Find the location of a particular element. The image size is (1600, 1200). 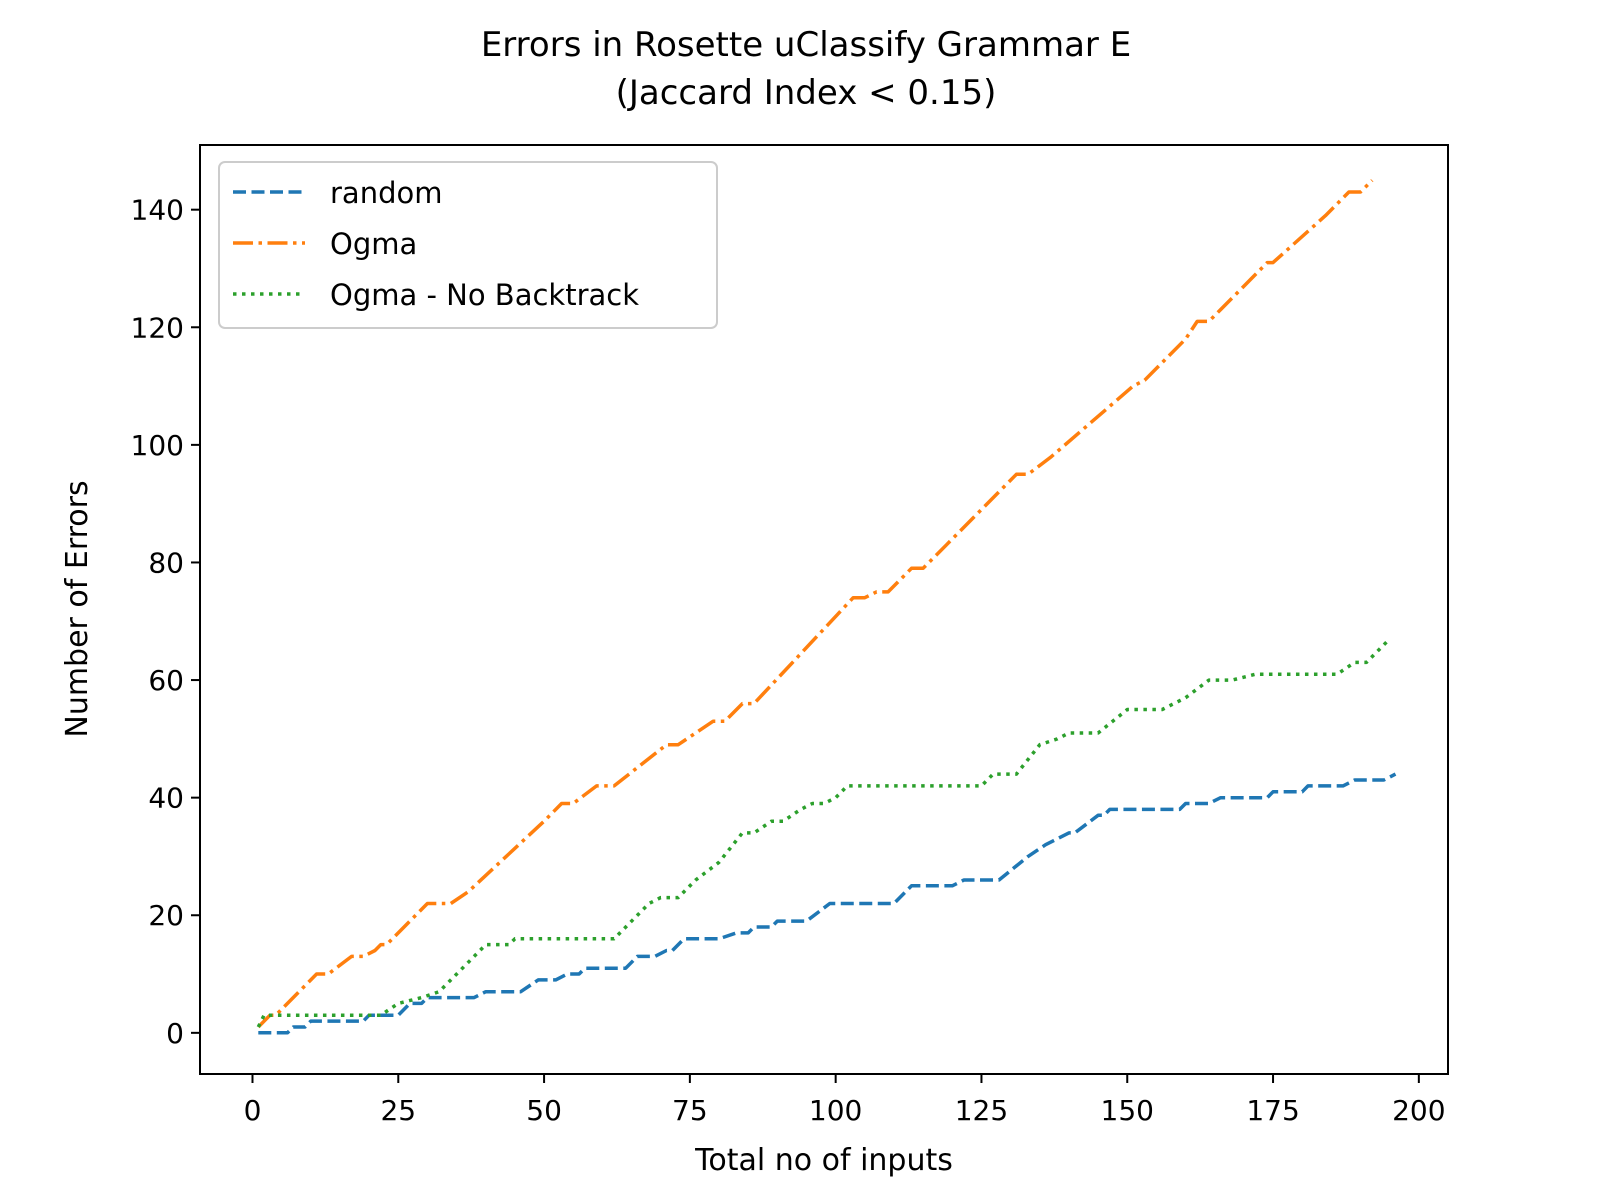

y-tick-label: 40 is located at coordinates (166, 798).